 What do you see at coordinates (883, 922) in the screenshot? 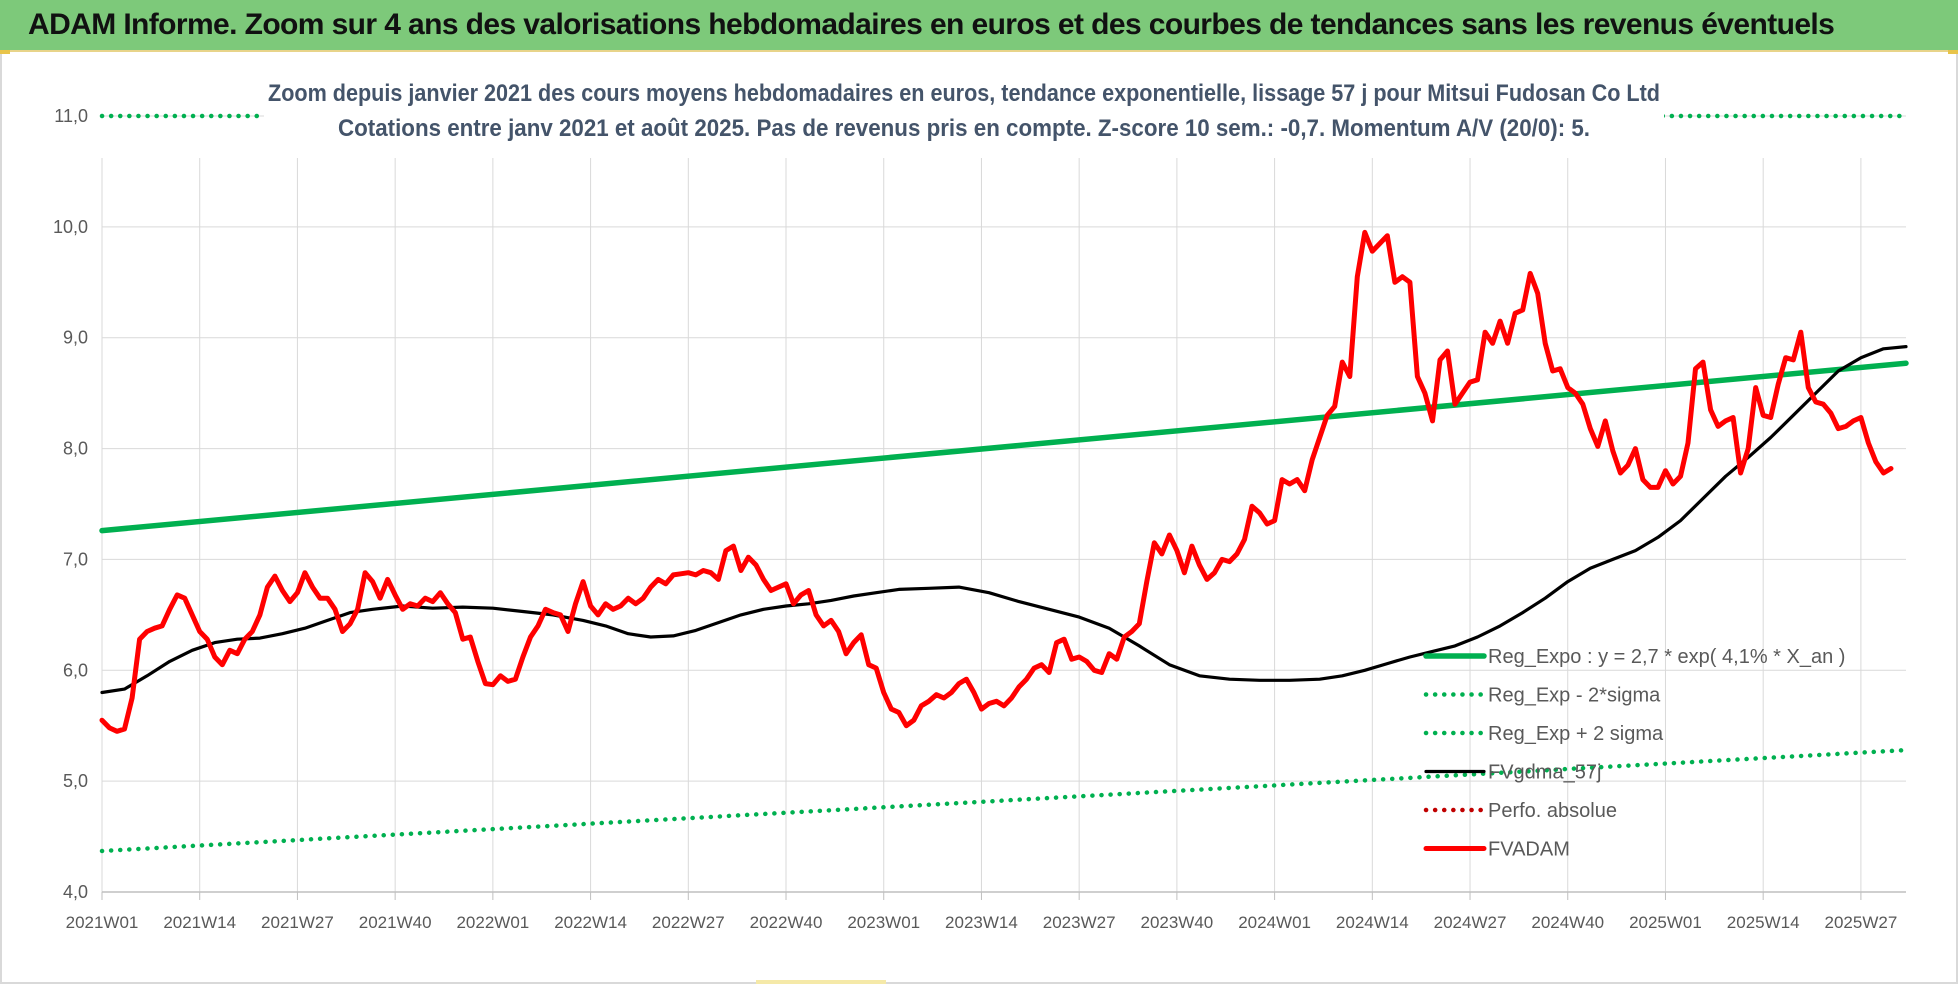
I see `x-tick-label: 2023W01` at bounding box center [883, 922].